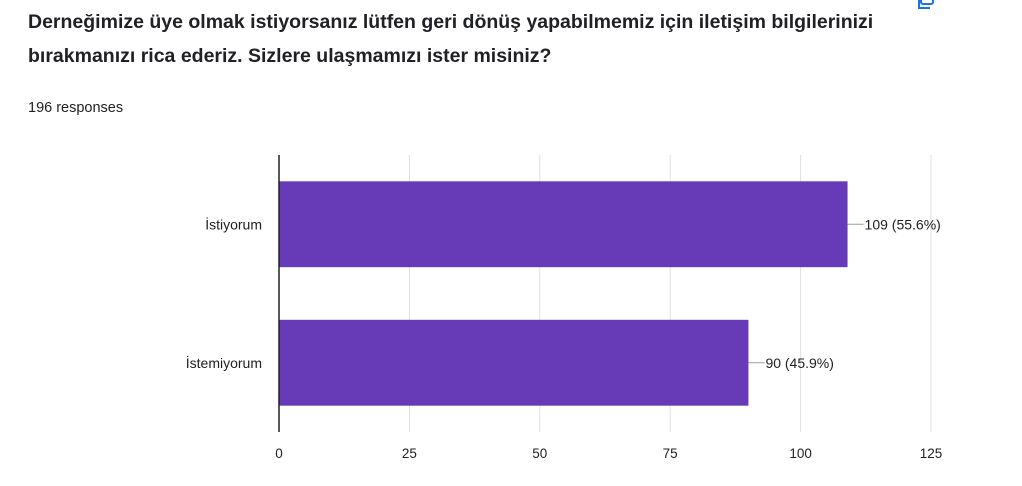 This screenshot has height=486, width=1022. I want to click on response-count: 196 responses, so click(76, 108).